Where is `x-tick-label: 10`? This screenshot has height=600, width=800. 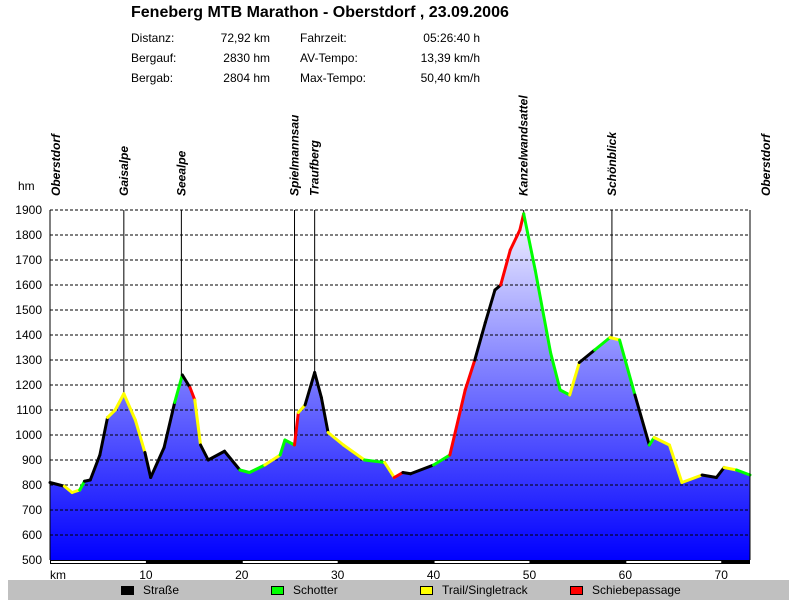 x-tick-label: 10 is located at coordinates (146, 575).